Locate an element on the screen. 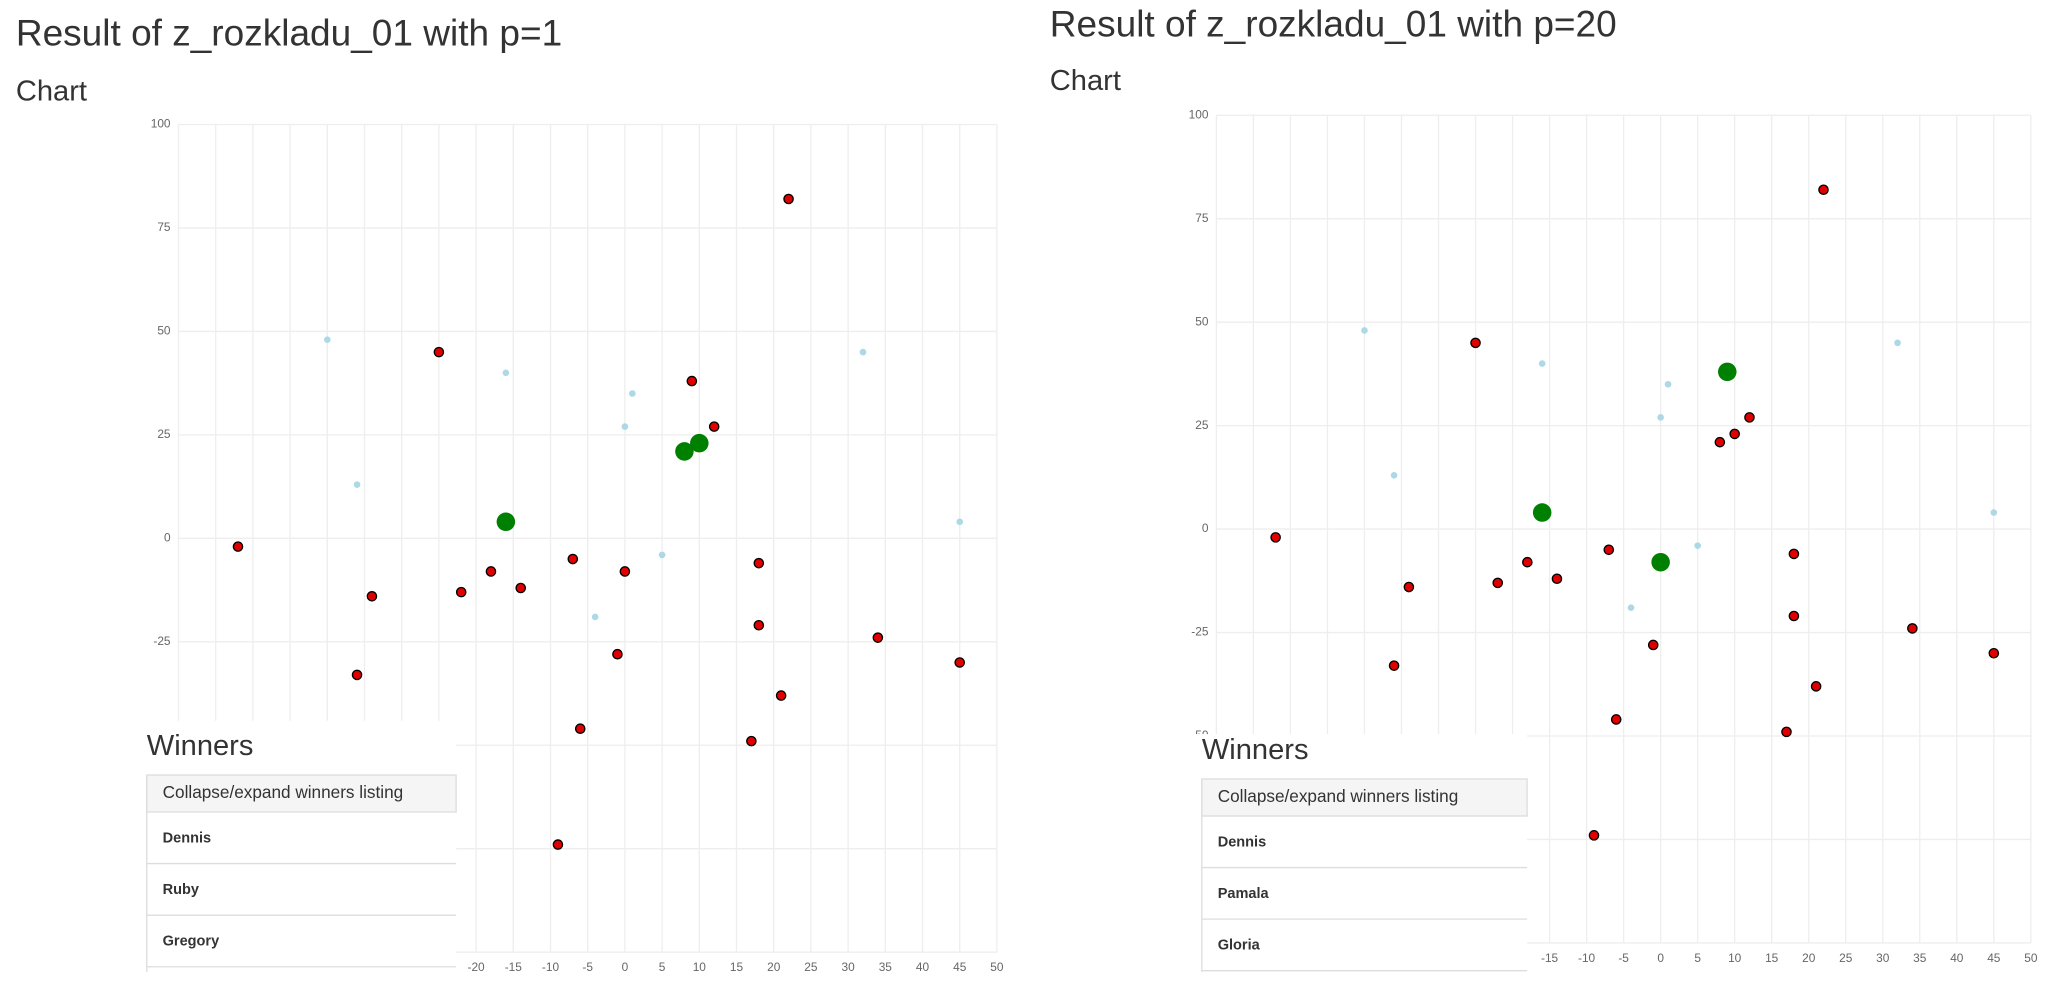  page-title: Result of z_rozkladu_01 with p=20 is located at coordinates (1333, 23).